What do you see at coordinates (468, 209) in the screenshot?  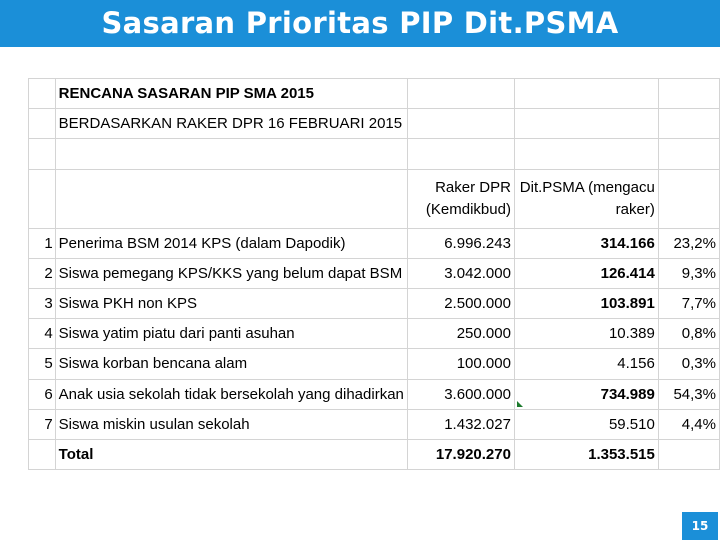 I see `header-raker-line2: (Kemdikbud)` at bounding box center [468, 209].